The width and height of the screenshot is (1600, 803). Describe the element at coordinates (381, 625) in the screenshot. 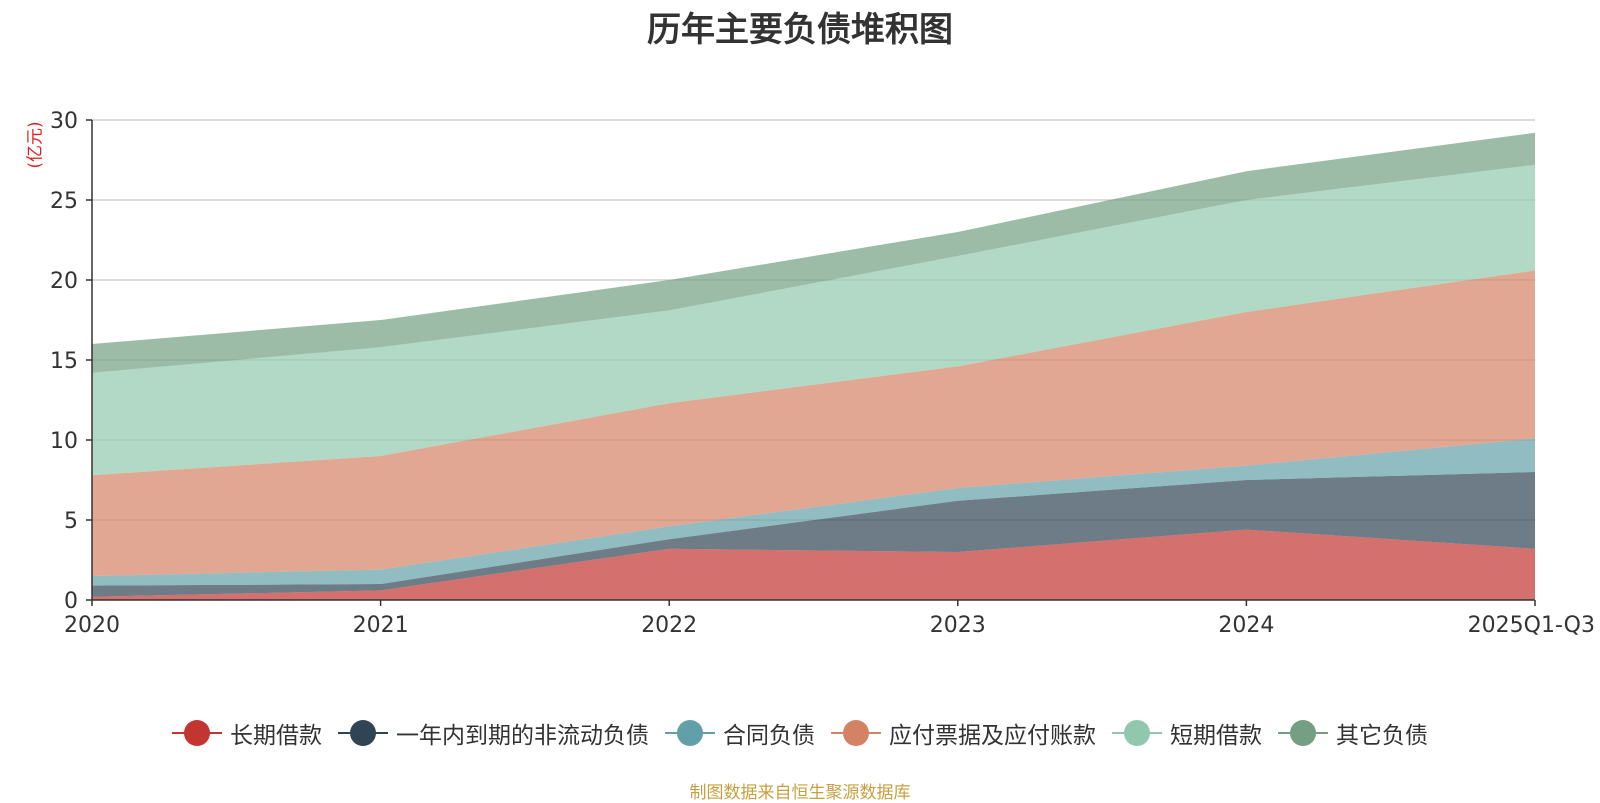

I see `x-tick-label: 2021` at that location.